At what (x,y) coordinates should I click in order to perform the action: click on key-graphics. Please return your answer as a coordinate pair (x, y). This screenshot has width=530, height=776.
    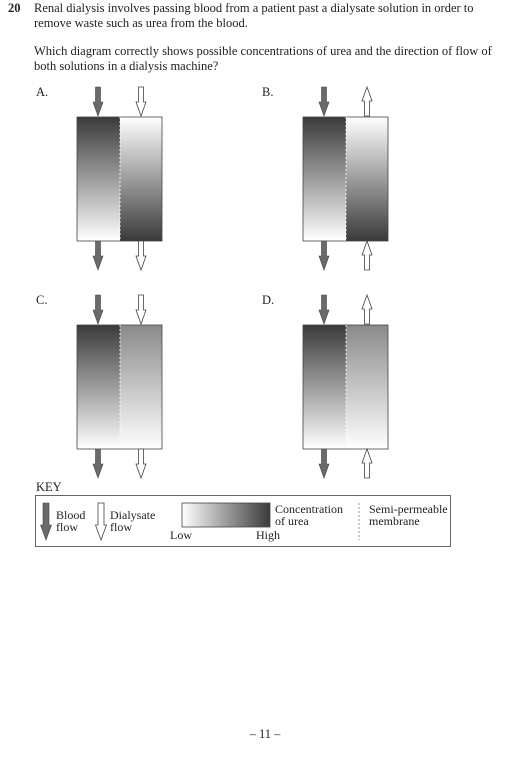
    Looking at the image, I should click on (200, 522).